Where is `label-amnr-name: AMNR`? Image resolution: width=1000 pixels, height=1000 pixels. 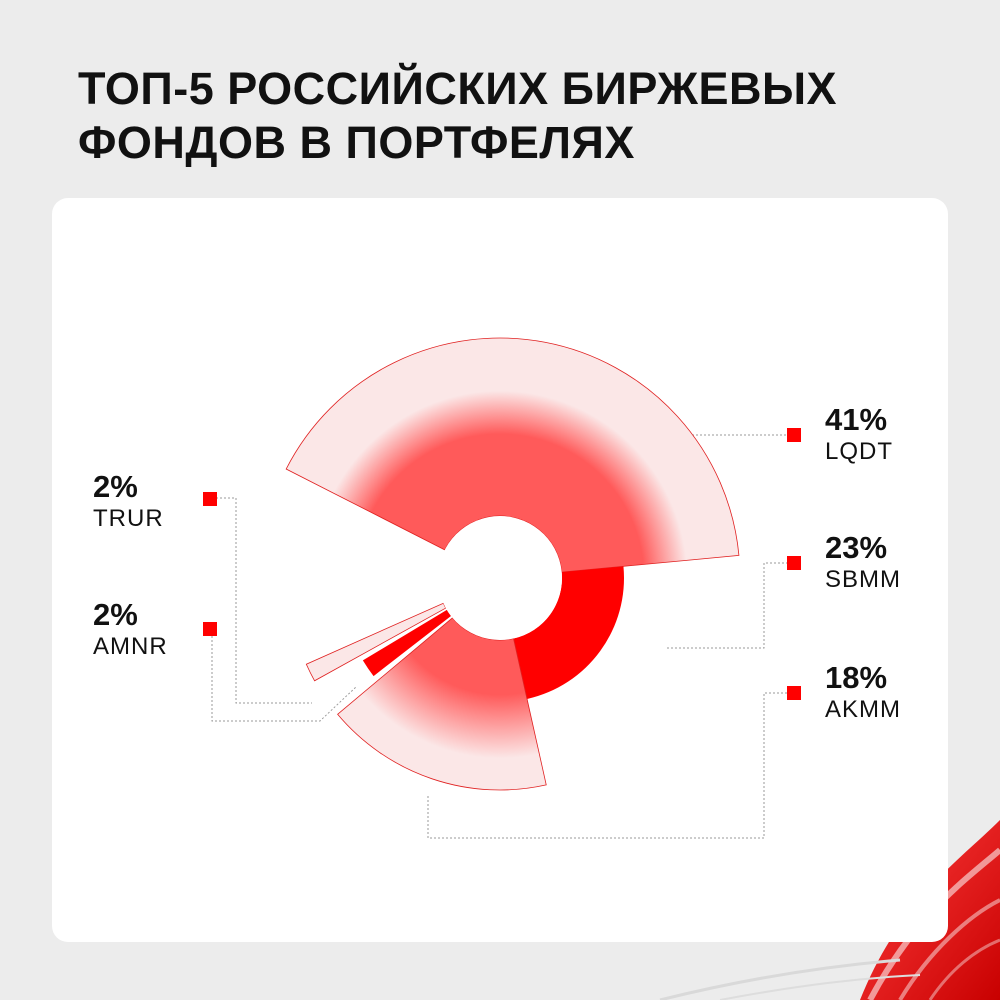 label-amnr-name: AMNR is located at coordinates (130, 646).